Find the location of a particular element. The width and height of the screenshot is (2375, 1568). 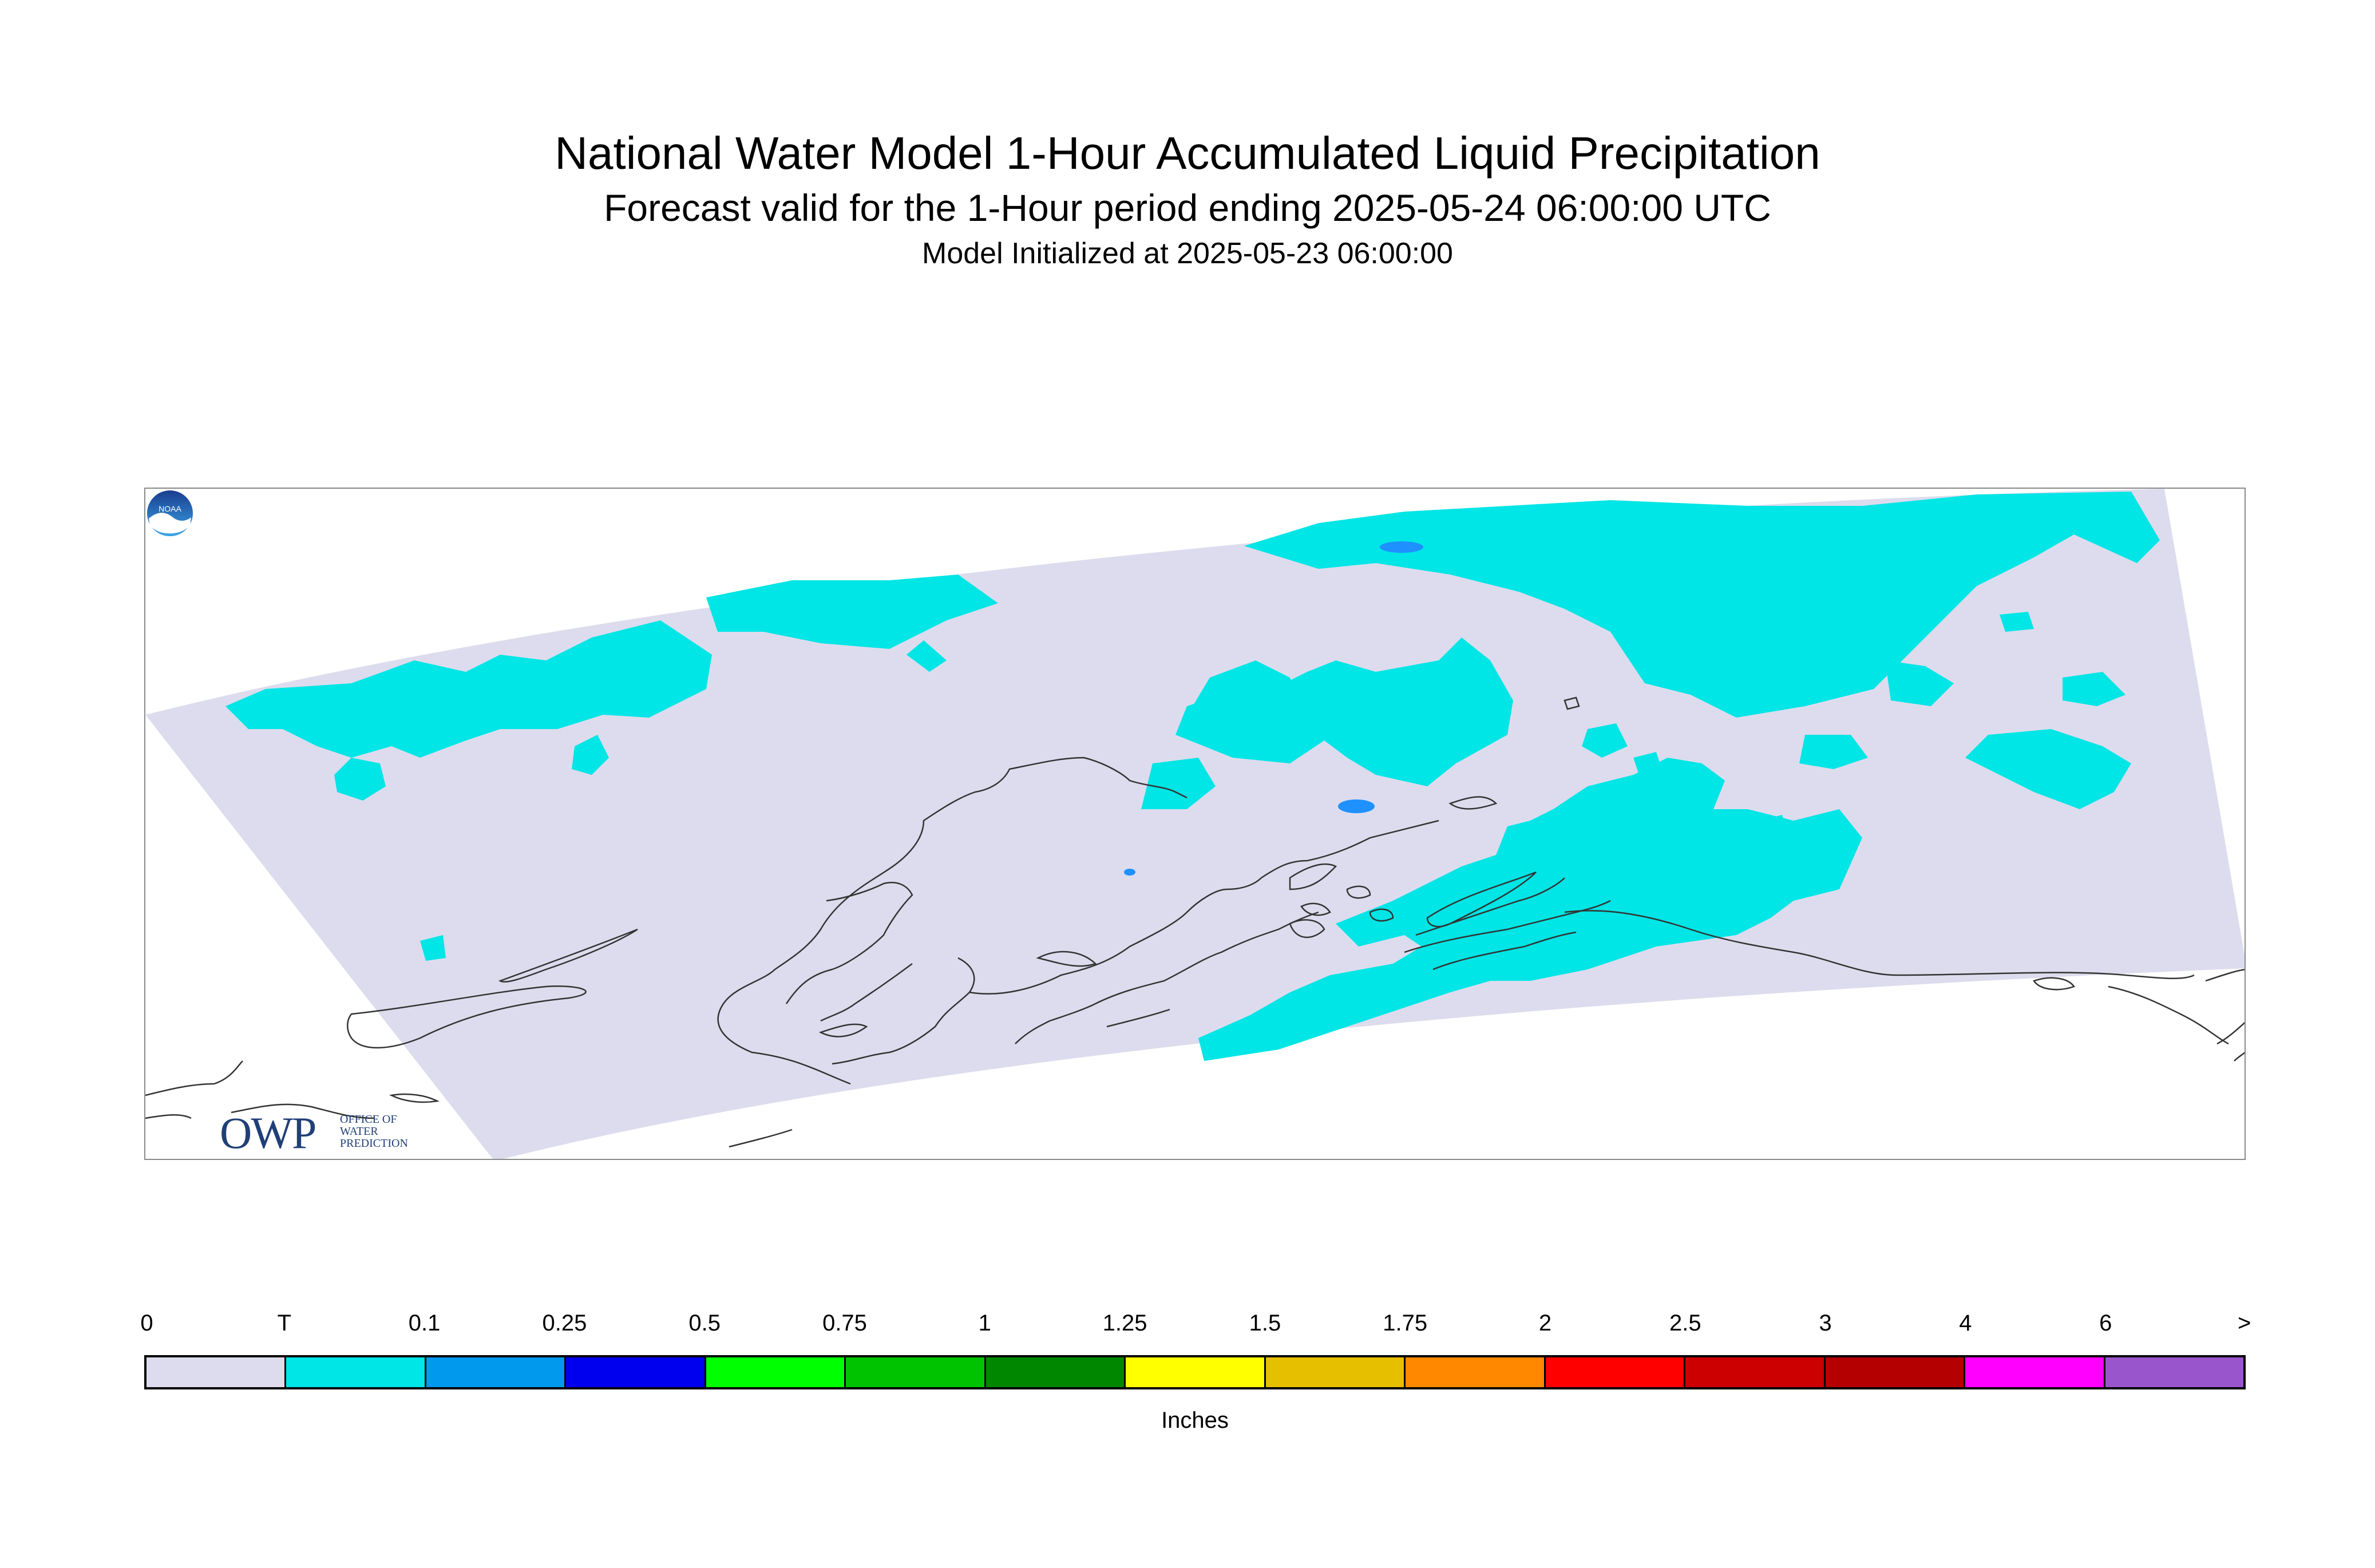

legend-tick-label: 1.5 is located at coordinates (1265, 1323).